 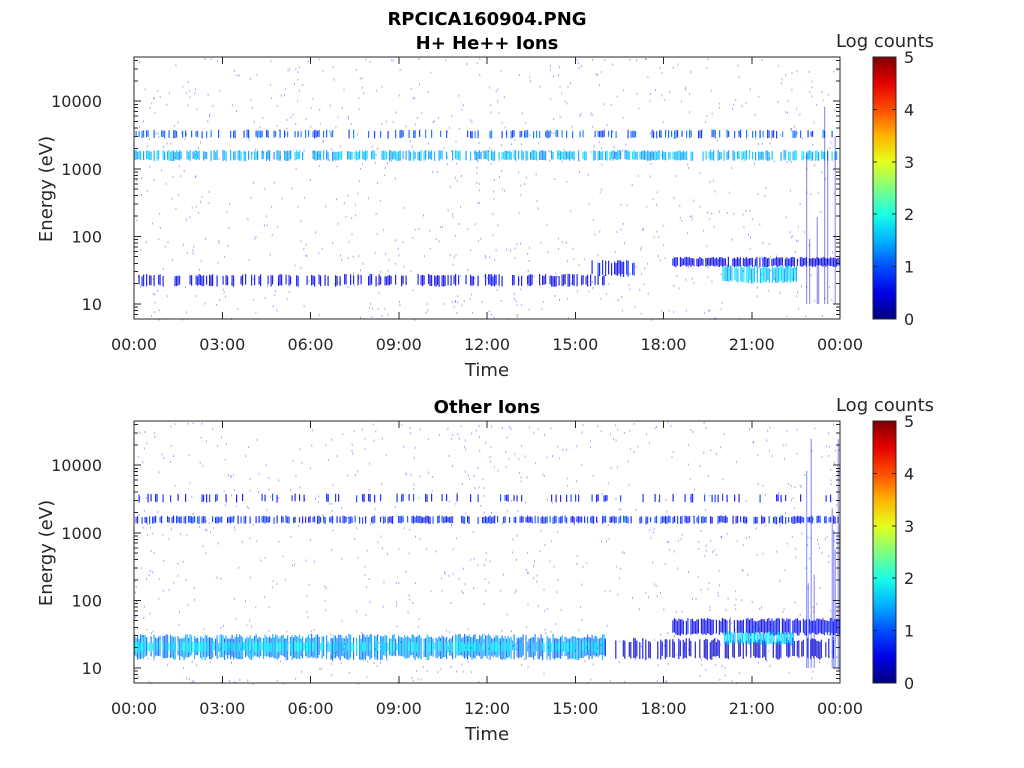 I want to click on panel-2-xlabel: Time, so click(x=486, y=734).